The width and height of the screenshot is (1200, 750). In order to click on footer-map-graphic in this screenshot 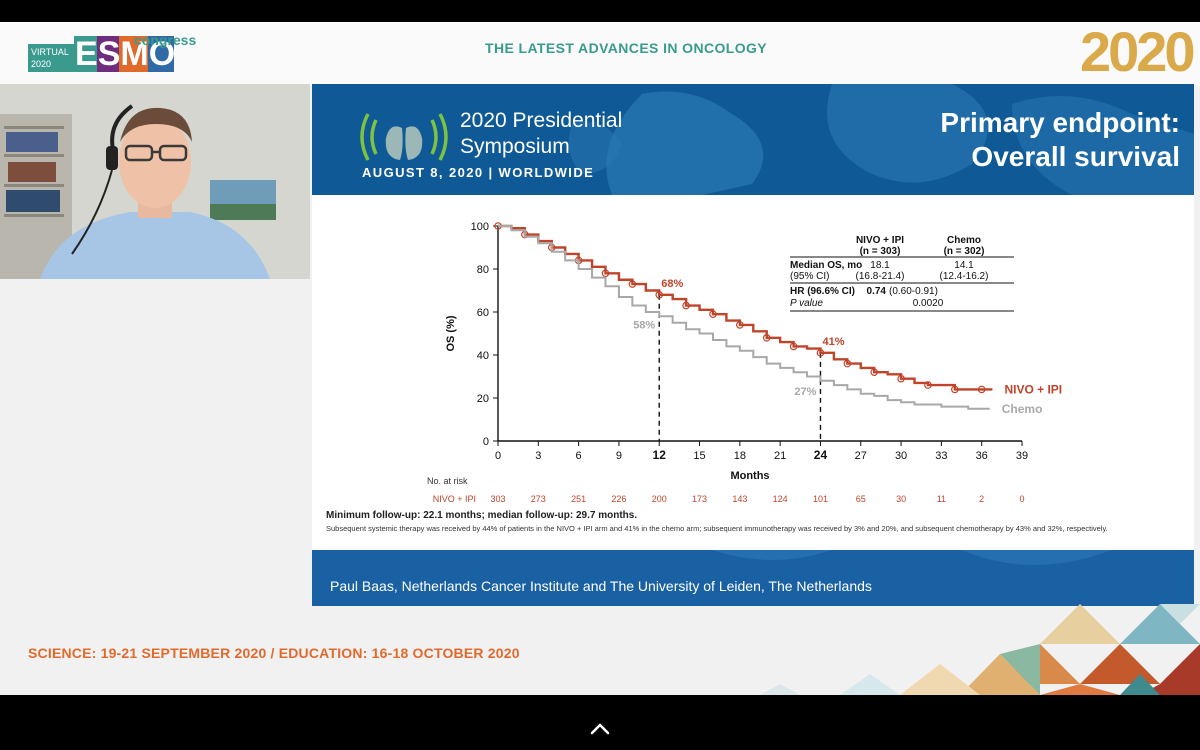, I will do `click(753, 578)`.